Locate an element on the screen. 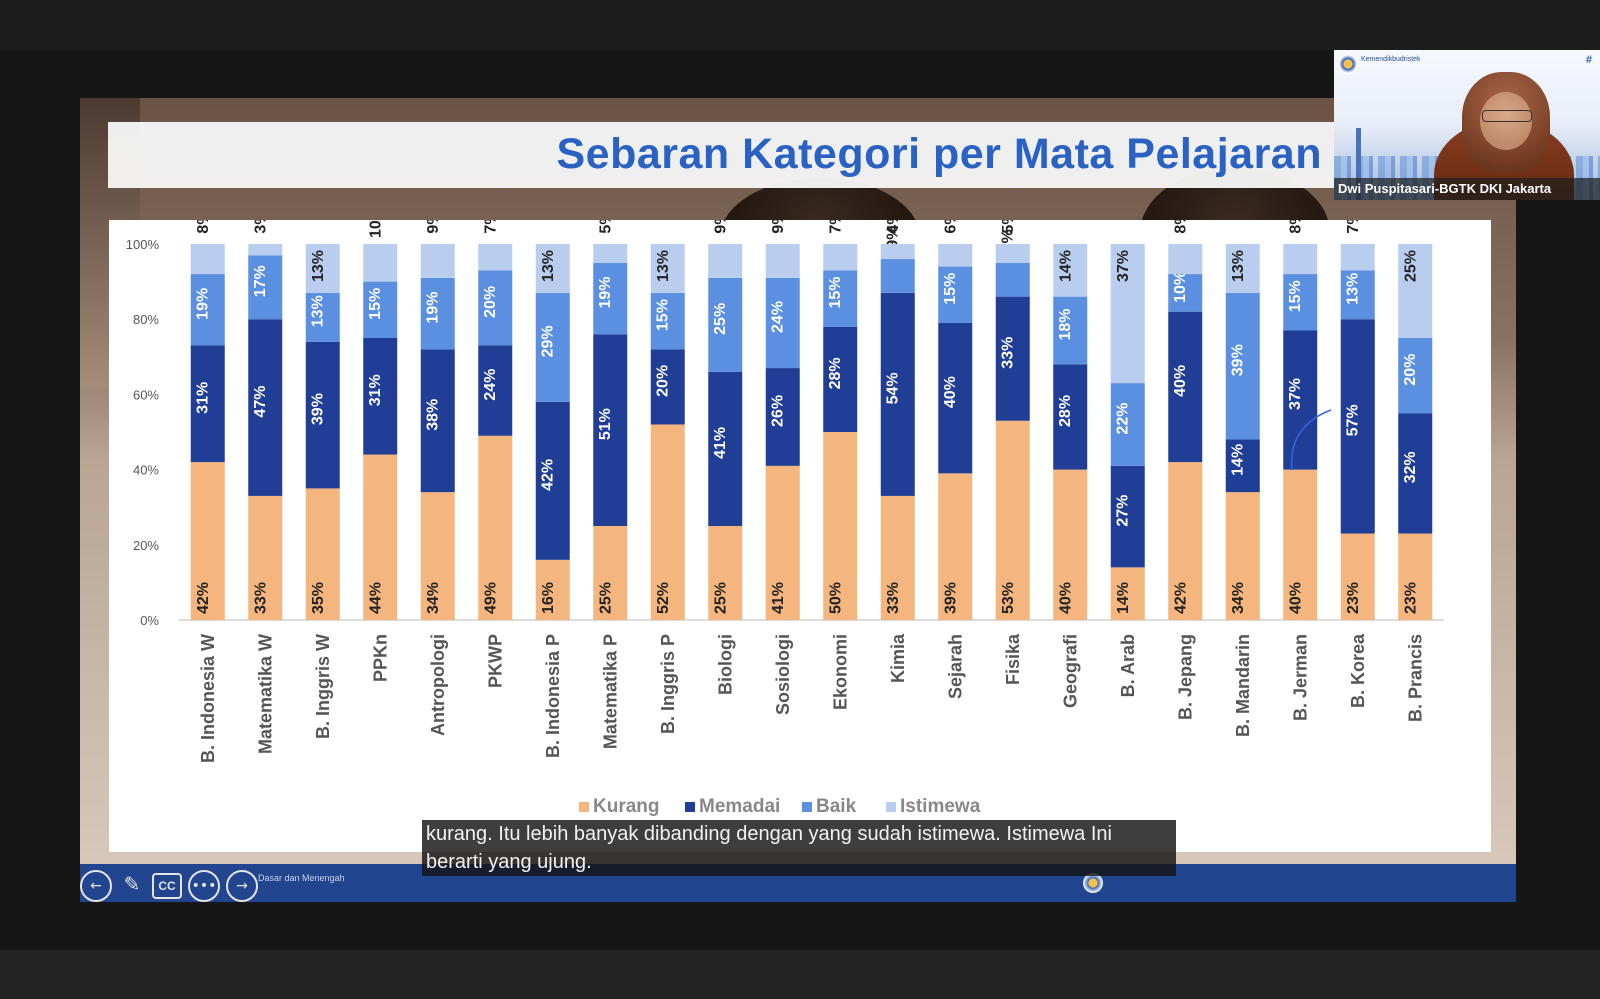 The width and height of the screenshot is (1600, 999). window-top-bar is located at coordinates (800, 25).